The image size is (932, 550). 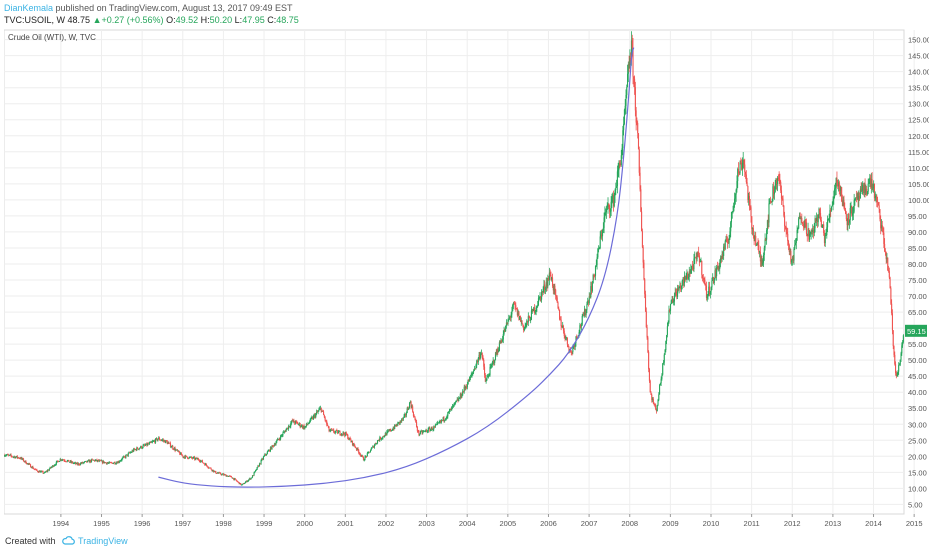 What do you see at coordinates (29, 8) in the screenshot?
I see `author-link: DianKemala` at bounding box center [29, 8].